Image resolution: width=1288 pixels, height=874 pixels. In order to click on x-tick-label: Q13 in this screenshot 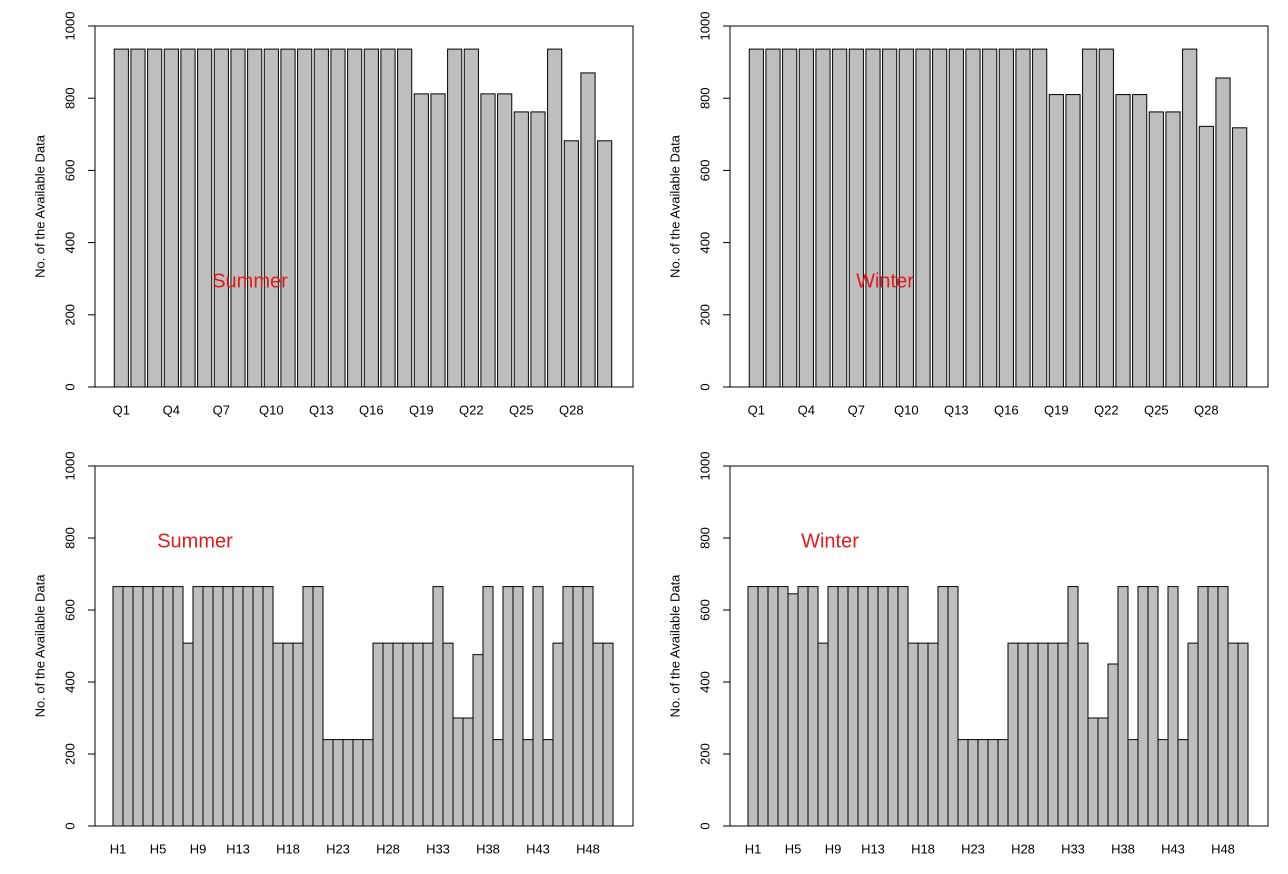, I will do `click(956, 409)`.